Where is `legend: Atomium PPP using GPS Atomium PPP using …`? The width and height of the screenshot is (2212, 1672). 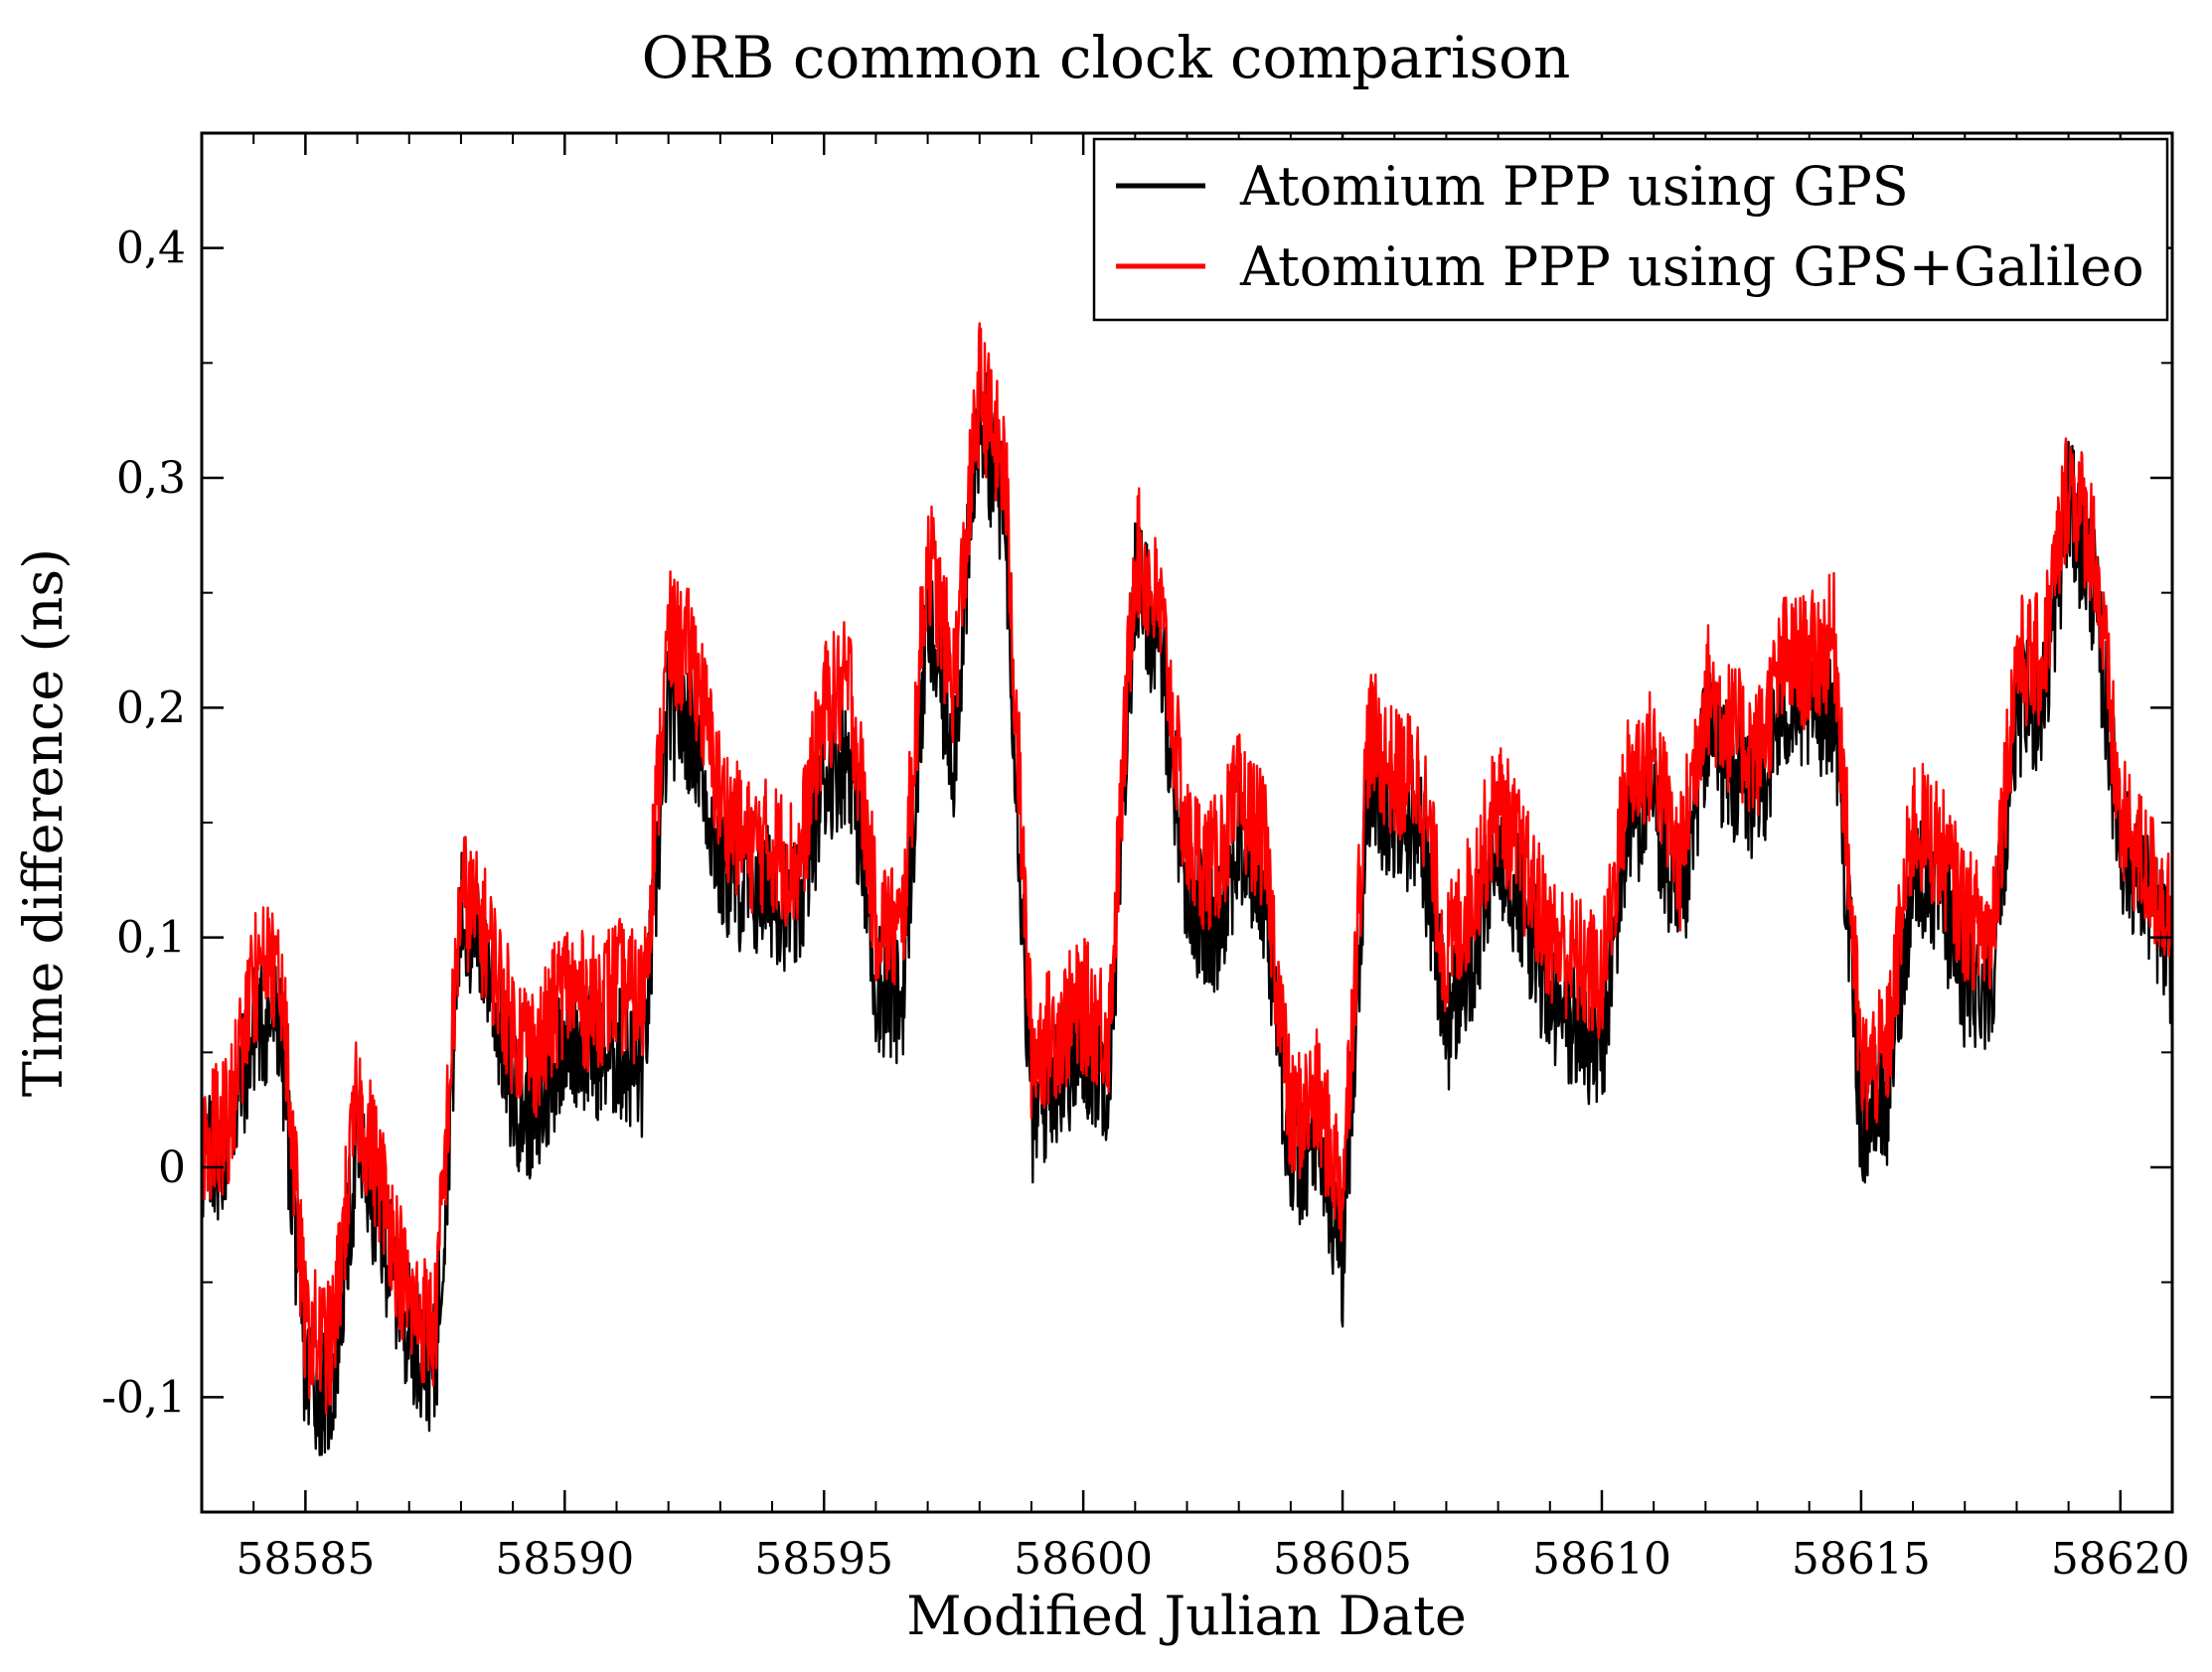 legend: Atomium PPP using GPS Atomium PPP using … is located at coordinates (1630, 229).